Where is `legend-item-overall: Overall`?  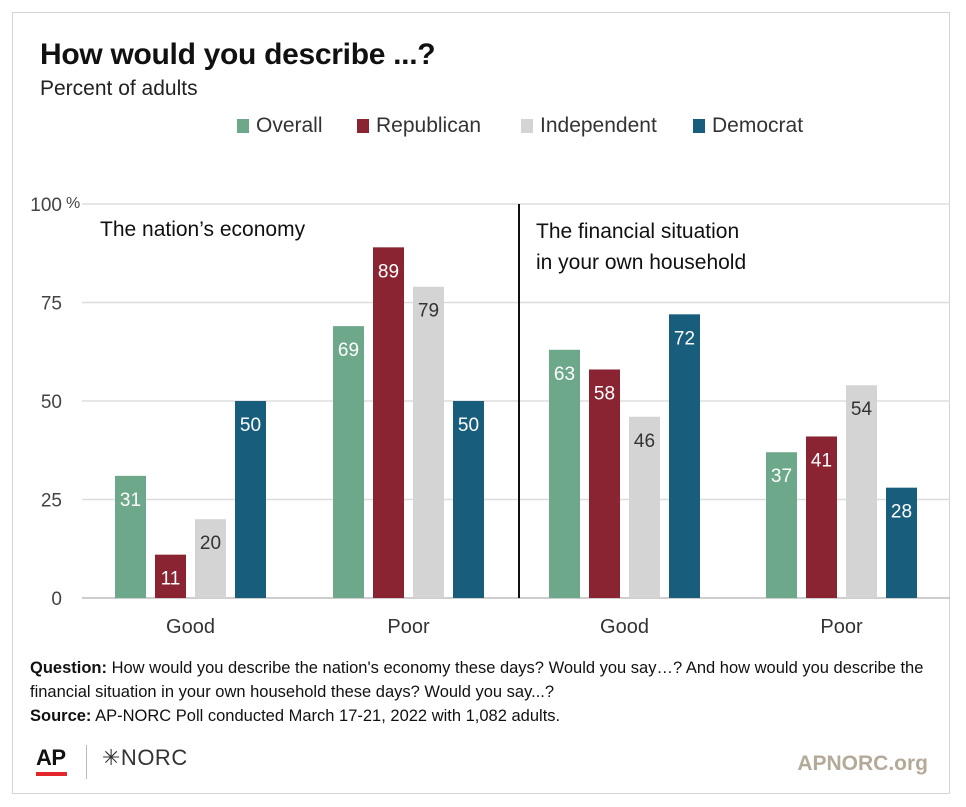
legend-item-overall: Overall is located at coordinates (280, 126).